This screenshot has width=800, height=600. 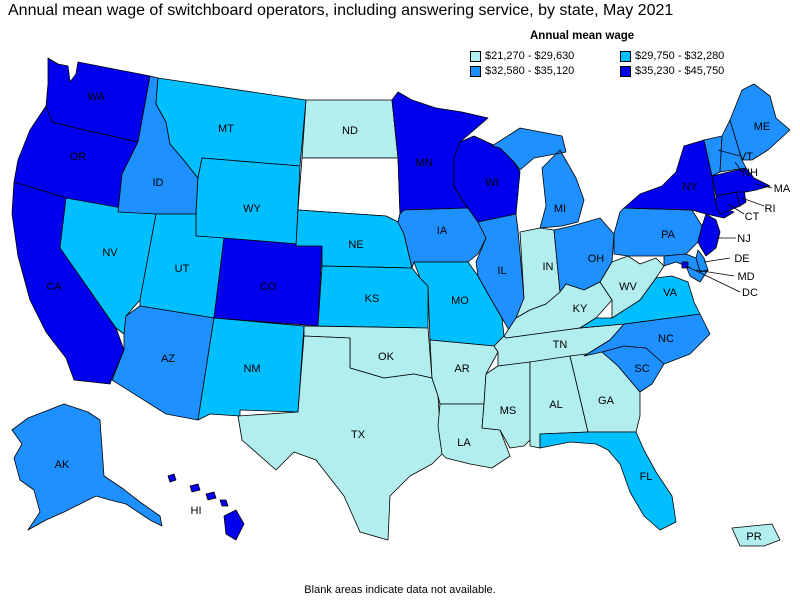 What do you see at coordinates (530, 56) in the screenshot?
I see `legend-label: $21,270 - $29,630` at bounding box center [530, 56].